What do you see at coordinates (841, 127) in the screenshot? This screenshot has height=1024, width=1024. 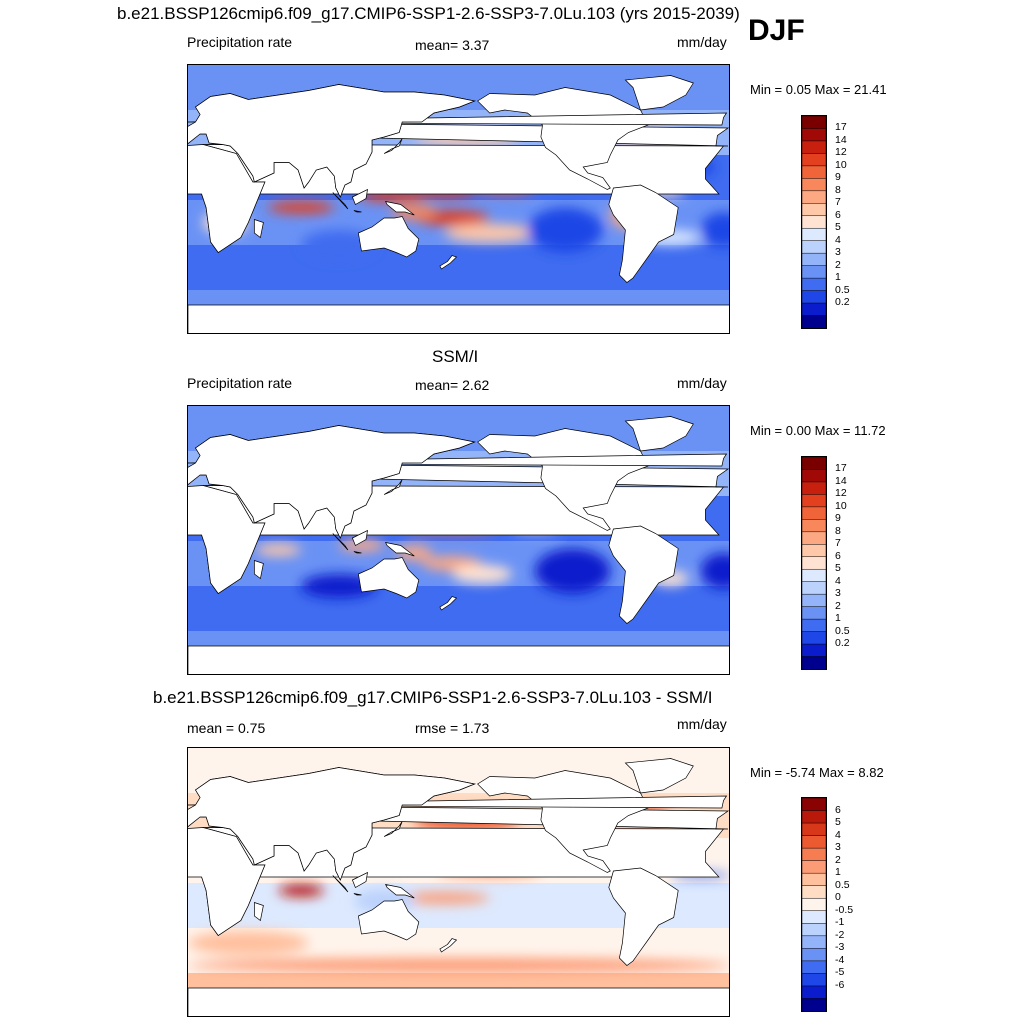 I see `colorbar-tick-label: 17` at bounding box center [841, 127].